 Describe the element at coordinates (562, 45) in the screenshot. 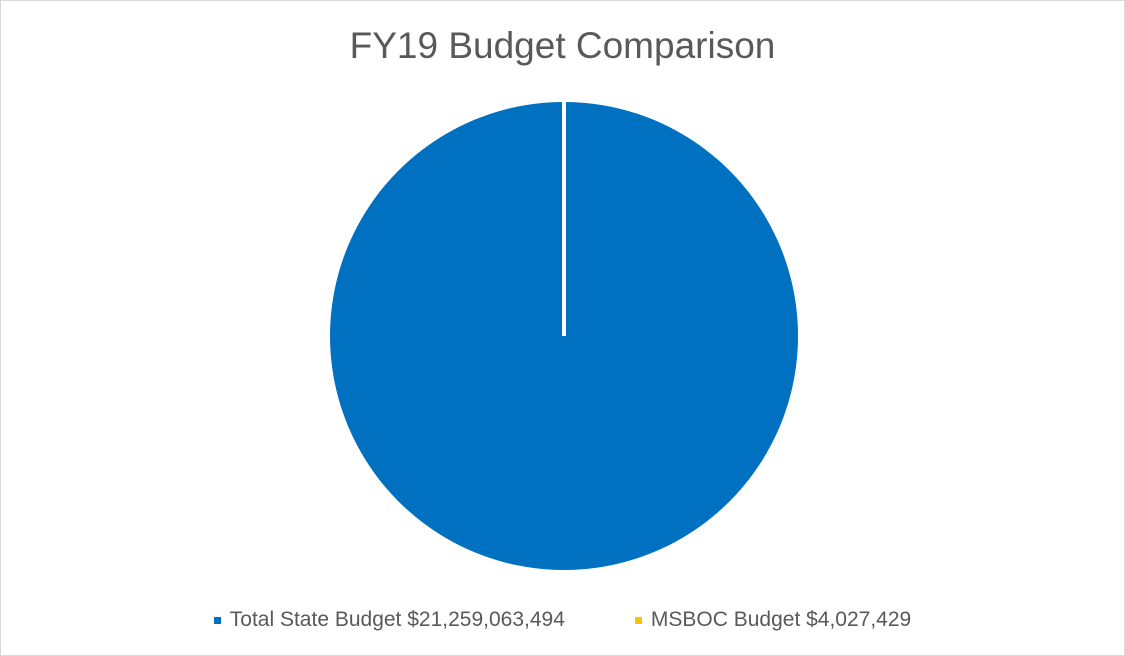

I see `chart-title: FY19 Budget Comparison` at that location.